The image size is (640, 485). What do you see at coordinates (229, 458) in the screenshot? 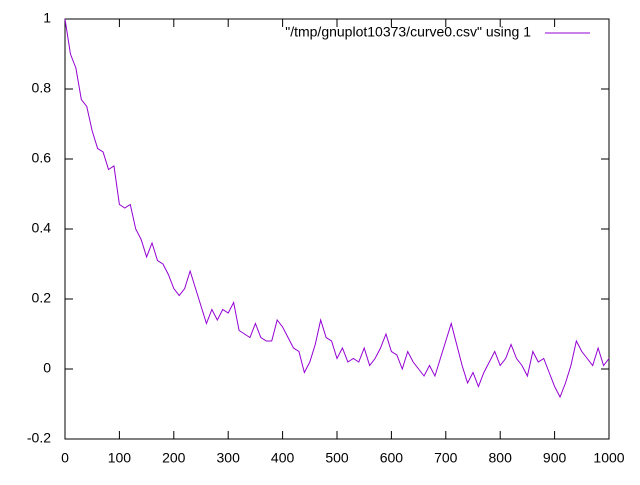
I see `x-tick-label: 300` at bounding box center [229, 458].